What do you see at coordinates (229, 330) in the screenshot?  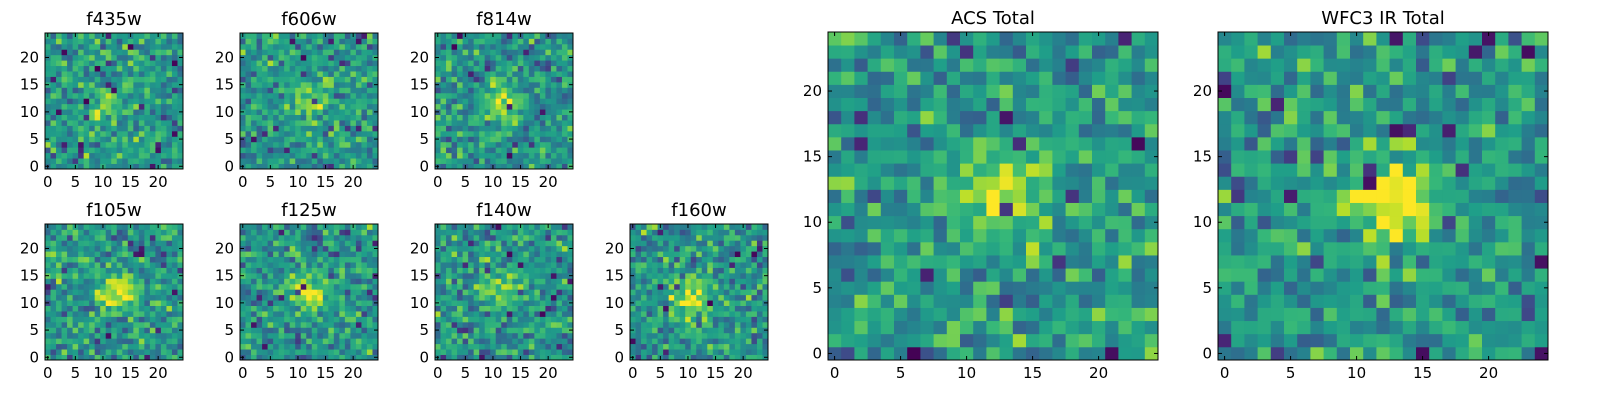 I see `y-tick-label: 5` at bounding box center [229, 330].